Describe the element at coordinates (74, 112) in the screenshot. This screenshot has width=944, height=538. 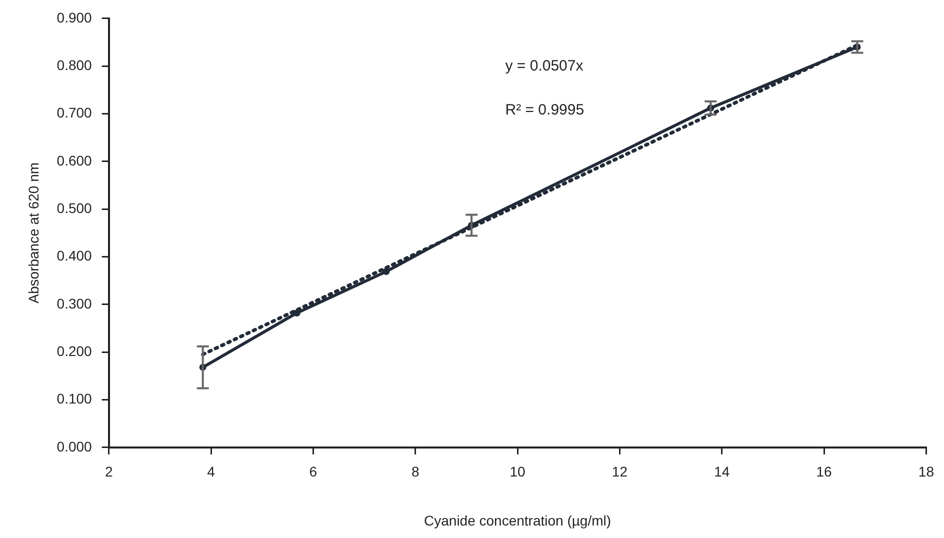
I see `y-tick-label: 0.700` at that location.